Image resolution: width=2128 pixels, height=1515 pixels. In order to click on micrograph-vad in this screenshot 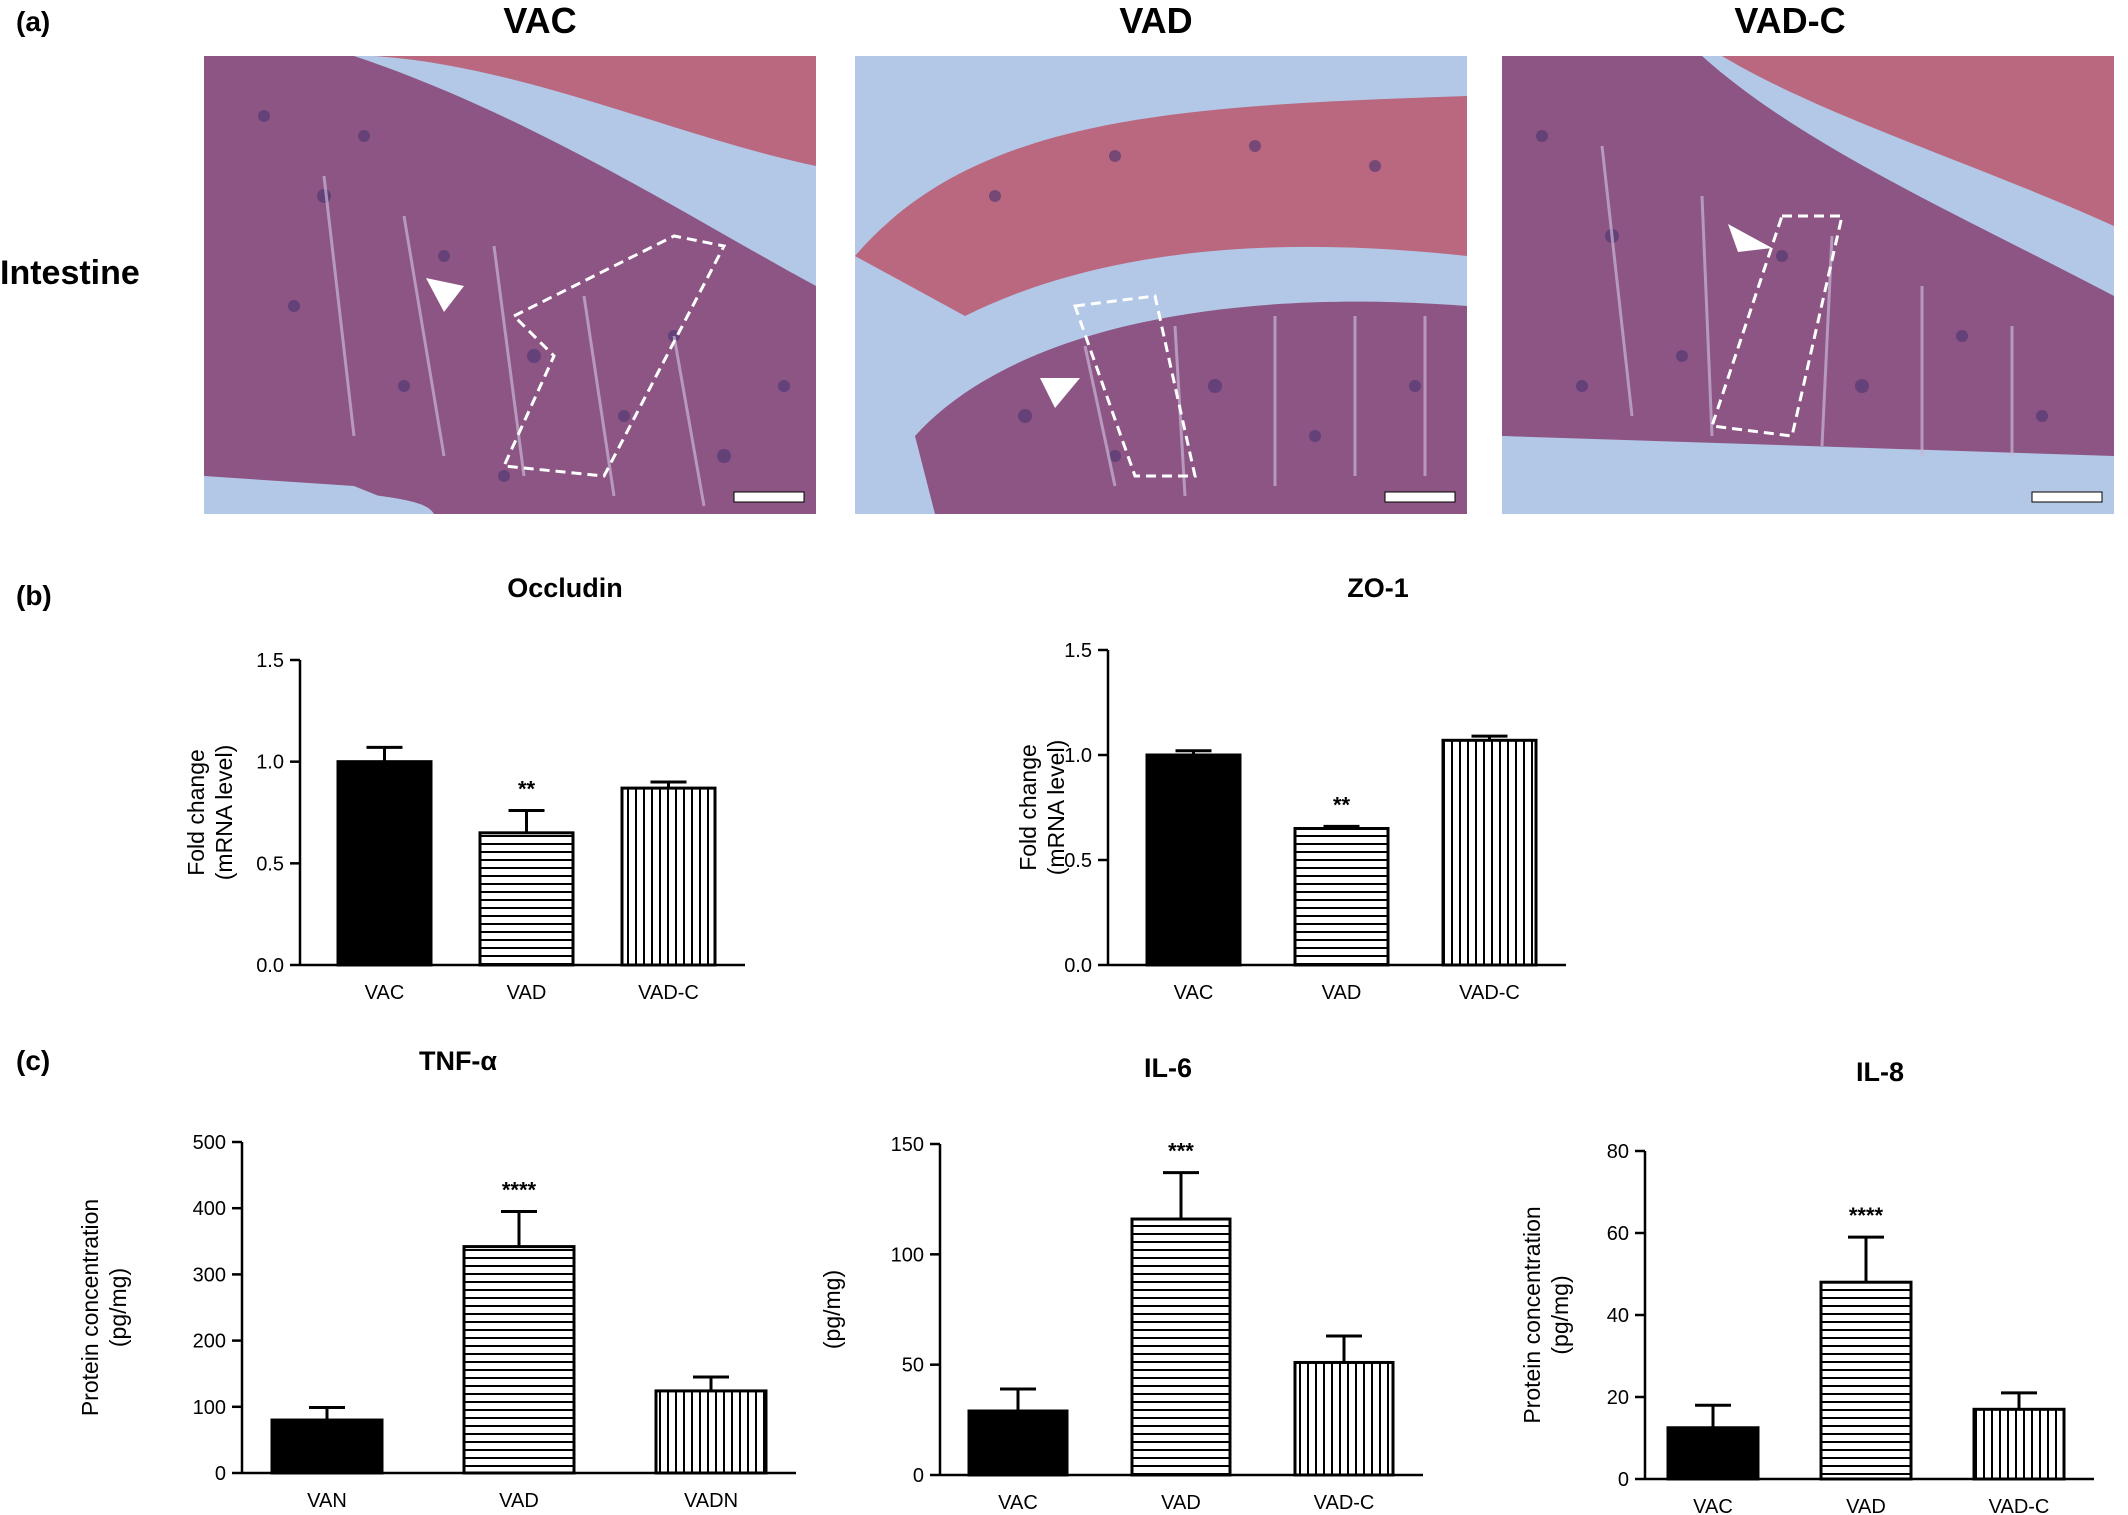, I will do `click(1161, 285)`.